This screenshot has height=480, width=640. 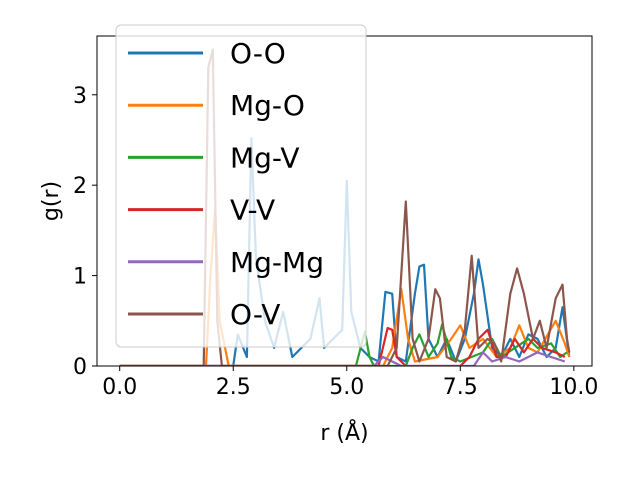 What do you see at coordinates (265, 157) in the screenshot?
I see `legend-label-mg-v: Mg-V` at bounding box center [265, 157].